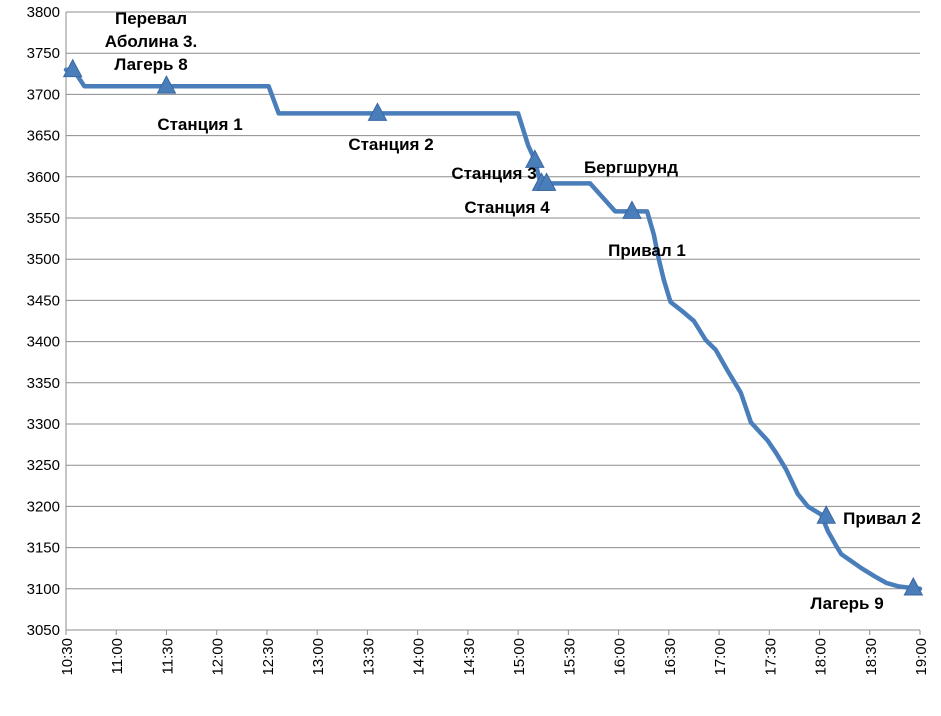 This screenshot has width=941, height=716. What do you see at coordinates (43, 136) in the screenshot?
I see `y-tick-label: 3650` at bounding box center [43, 136].